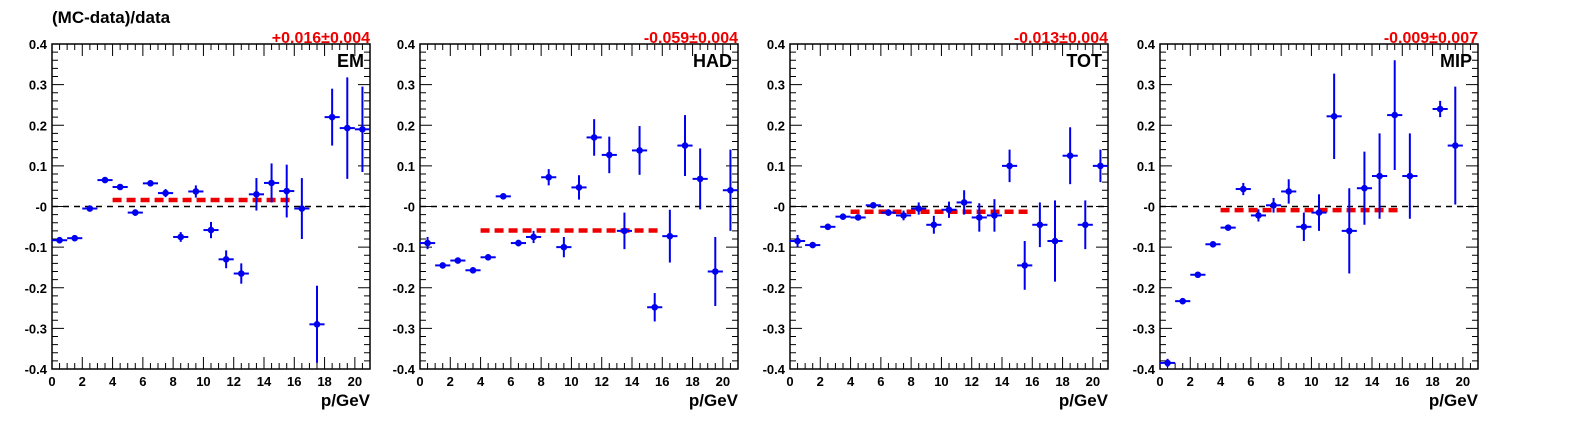 The height and width of the screenshot is (424, 1575). I want to click on fit-result-label: -0.013±0.004, so click(1061, 38).